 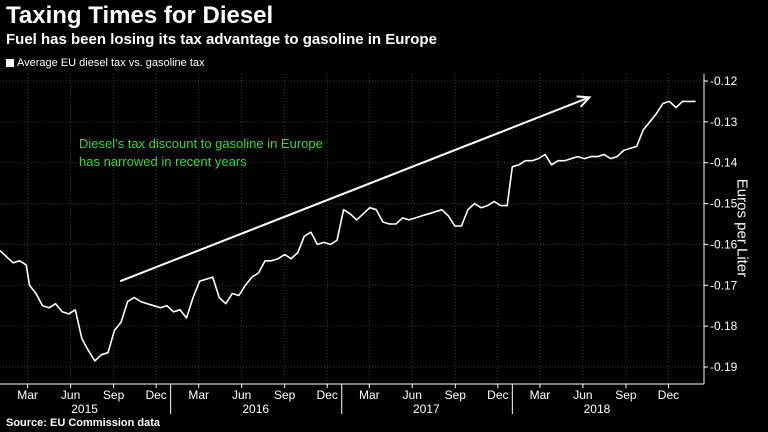 I want to click on y-tick-label: -0.16, so click(x=724, y=244).